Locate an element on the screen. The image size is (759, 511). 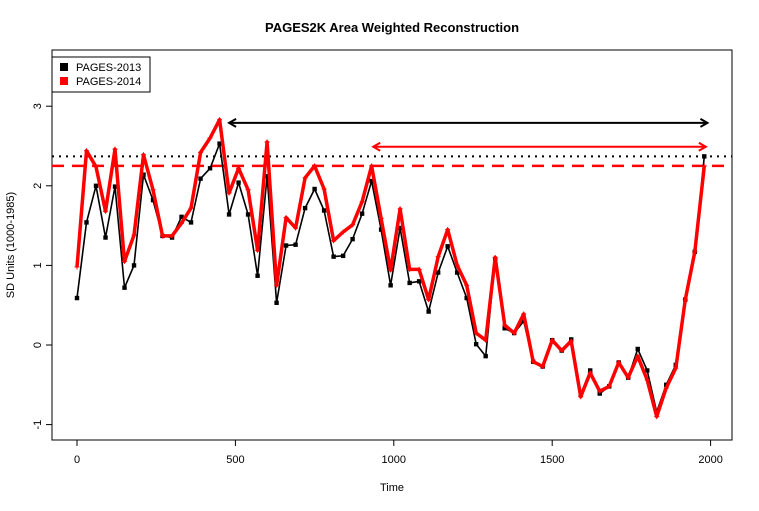
legend: PAGES-2013 PAGES-2014 is located at coordinates (101, 74).